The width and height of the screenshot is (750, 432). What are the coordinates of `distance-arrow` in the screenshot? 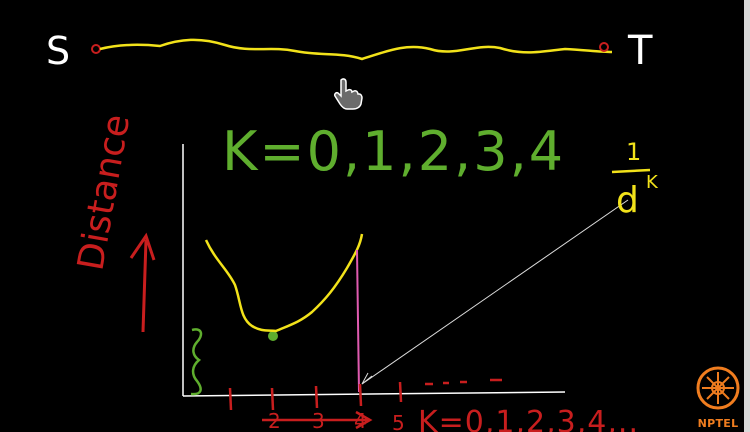 It's located at (142, 282).